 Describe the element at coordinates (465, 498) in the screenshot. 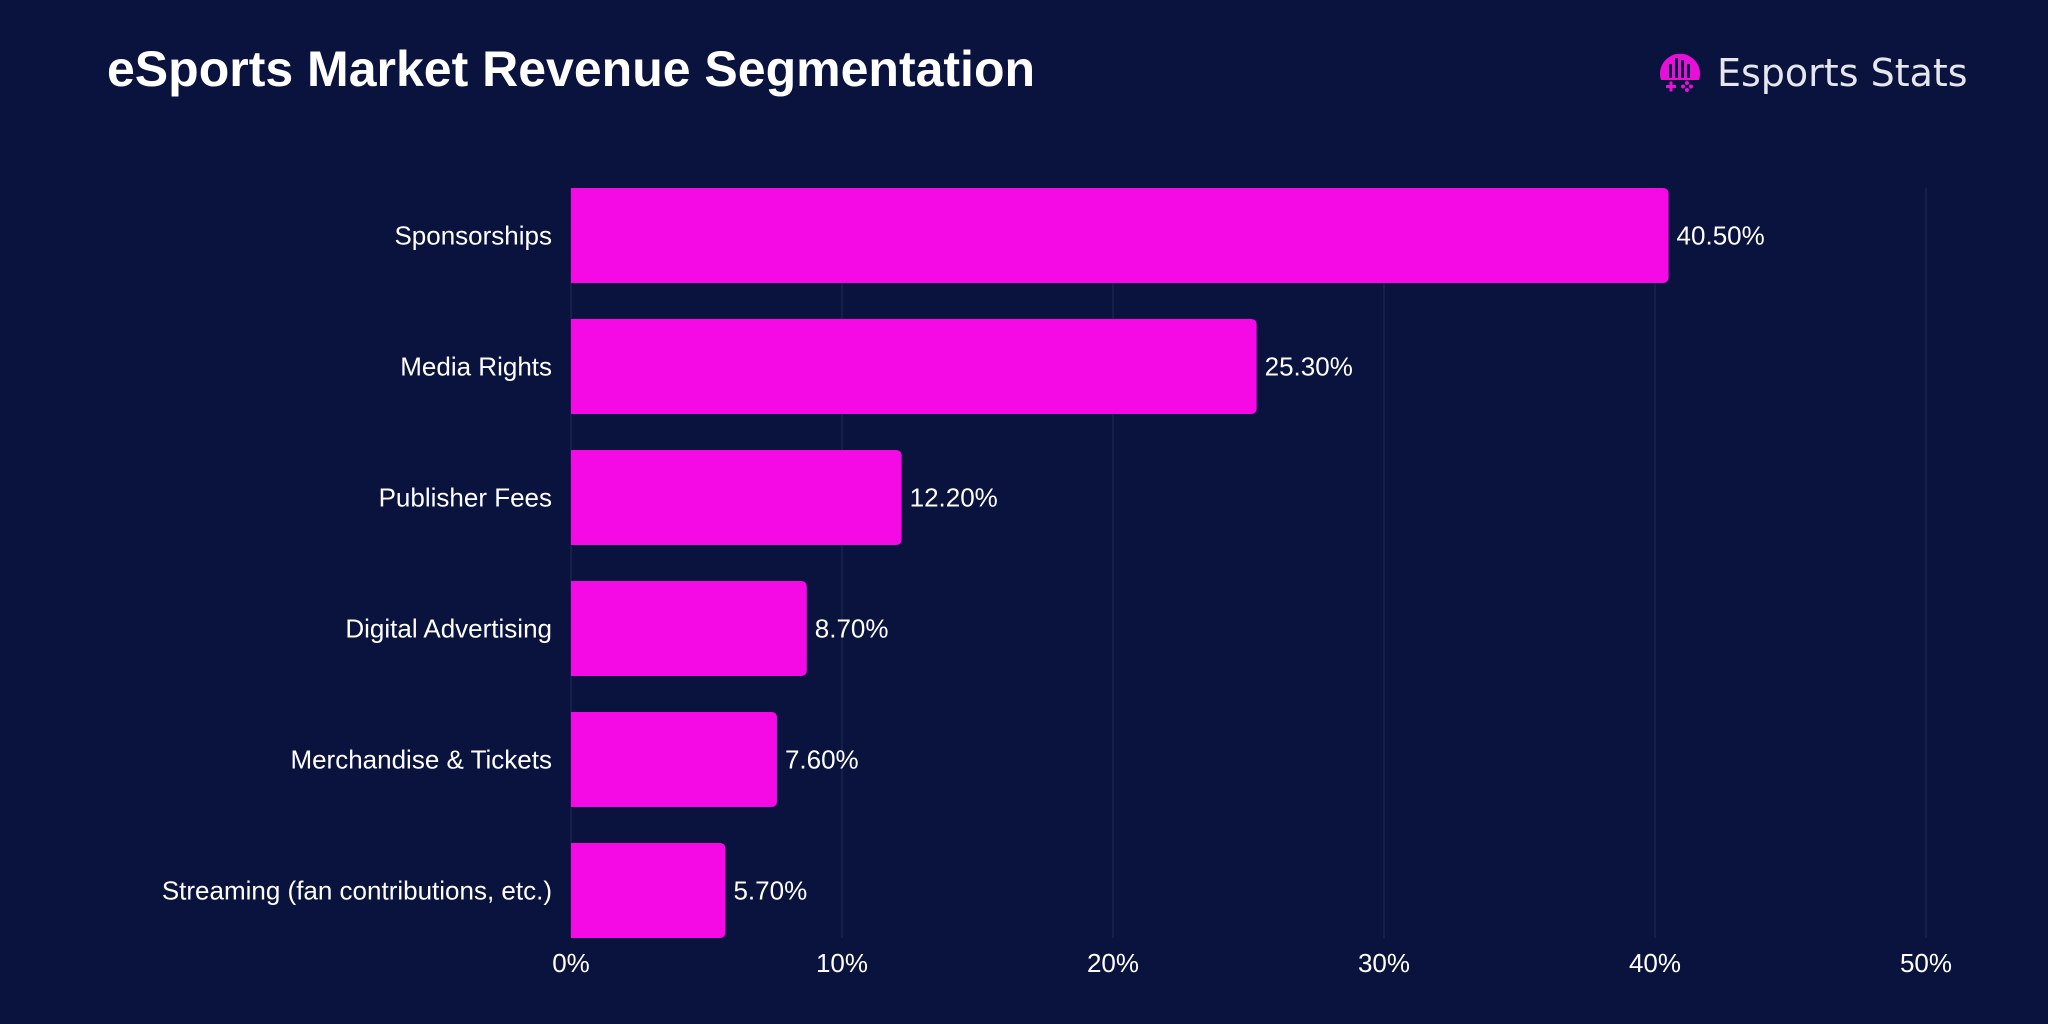

I see `category-label: Publisher Fees` at that location.